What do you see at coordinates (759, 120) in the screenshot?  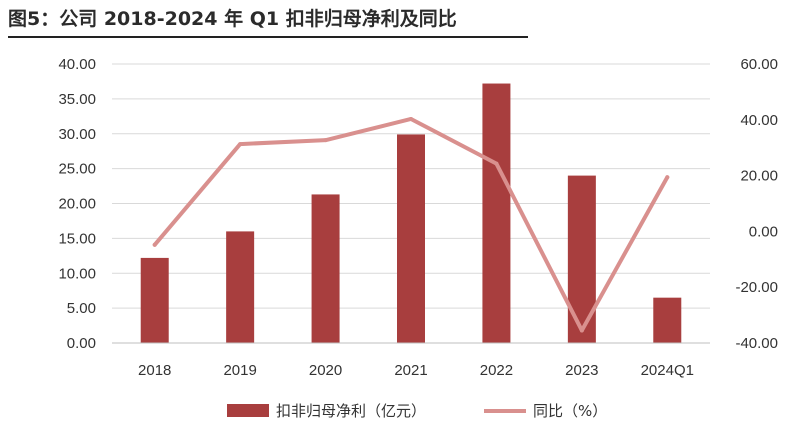 I see `y-right-tick-label: 40.00` at bounding box center [759, 120].